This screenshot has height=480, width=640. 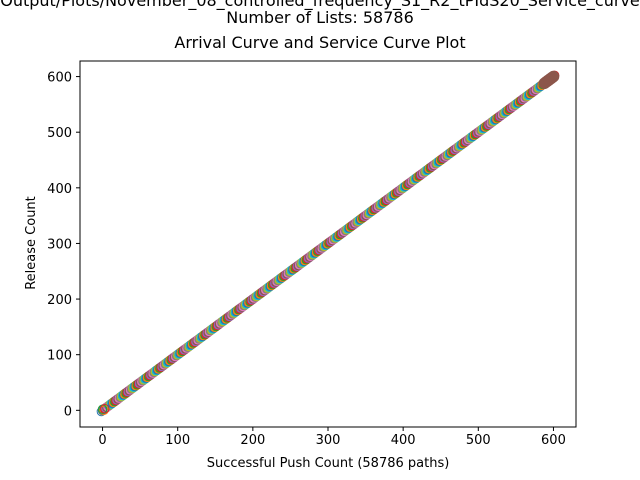 I want to click on y-tick-label: 0, so click(x=68, y=411).